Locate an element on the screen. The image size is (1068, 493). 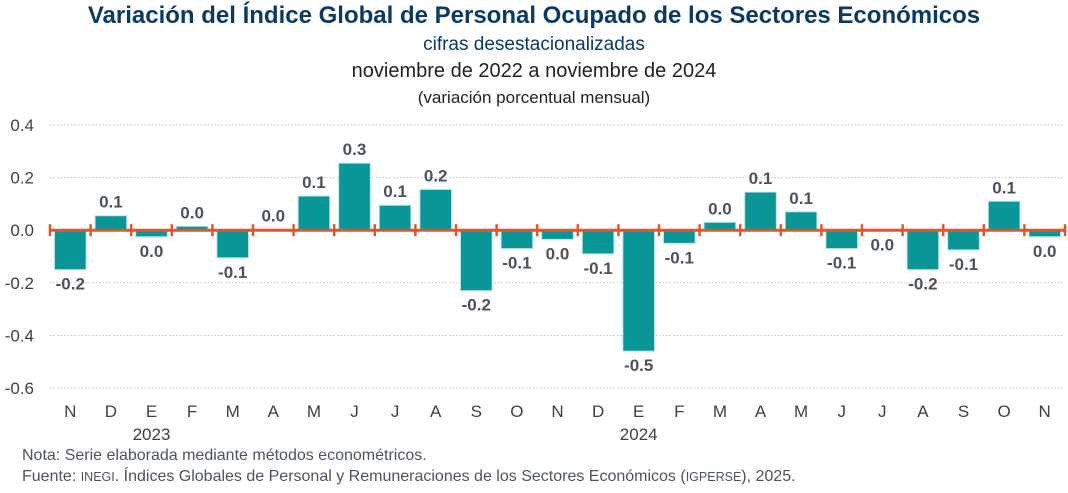
chart-period: noviembre de 2022 a noviembre de 2024 is located at coordinates (534, 71).